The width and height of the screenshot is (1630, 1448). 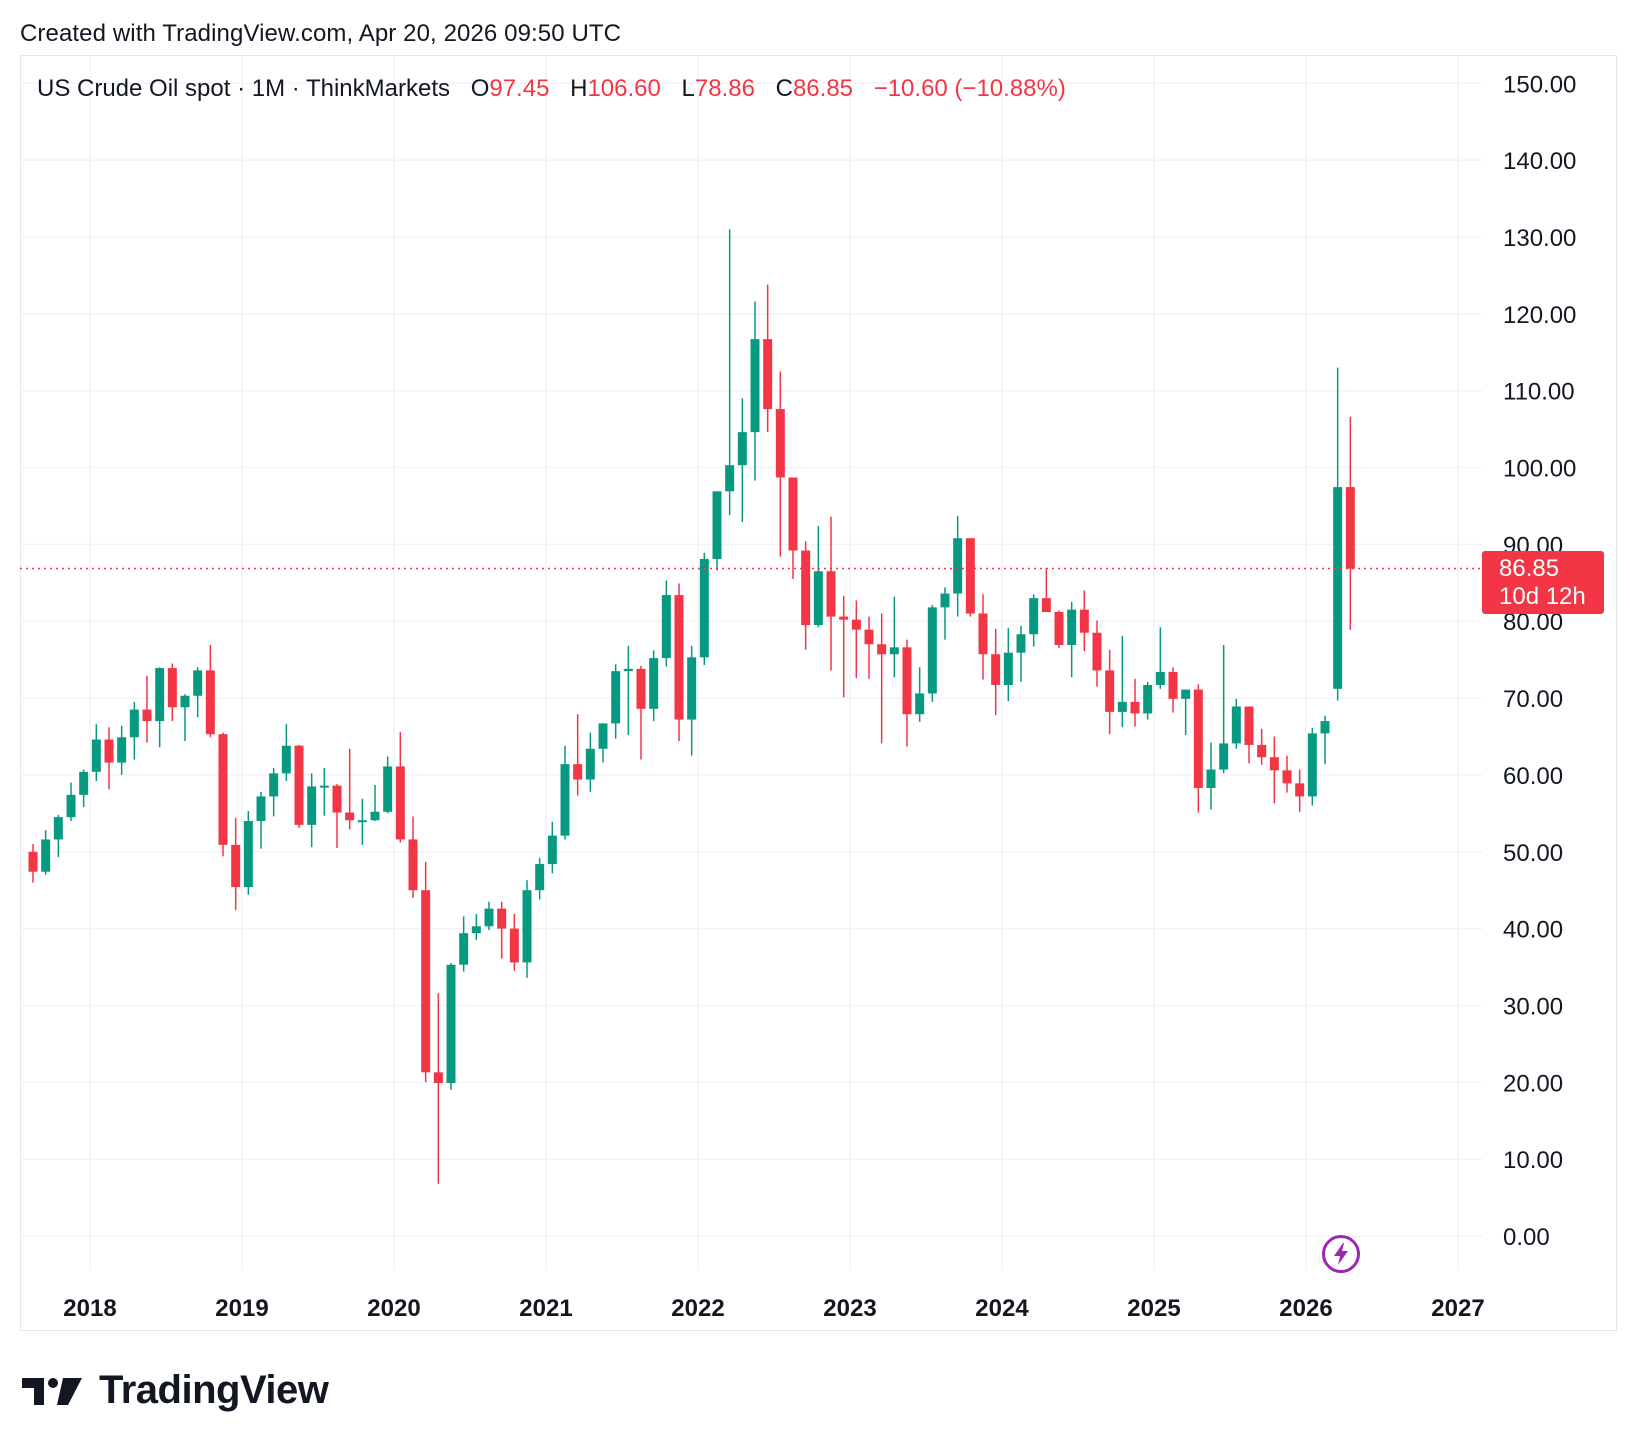 I want to click on price-axis-label: 130.00, so click(x=1539, y=238).